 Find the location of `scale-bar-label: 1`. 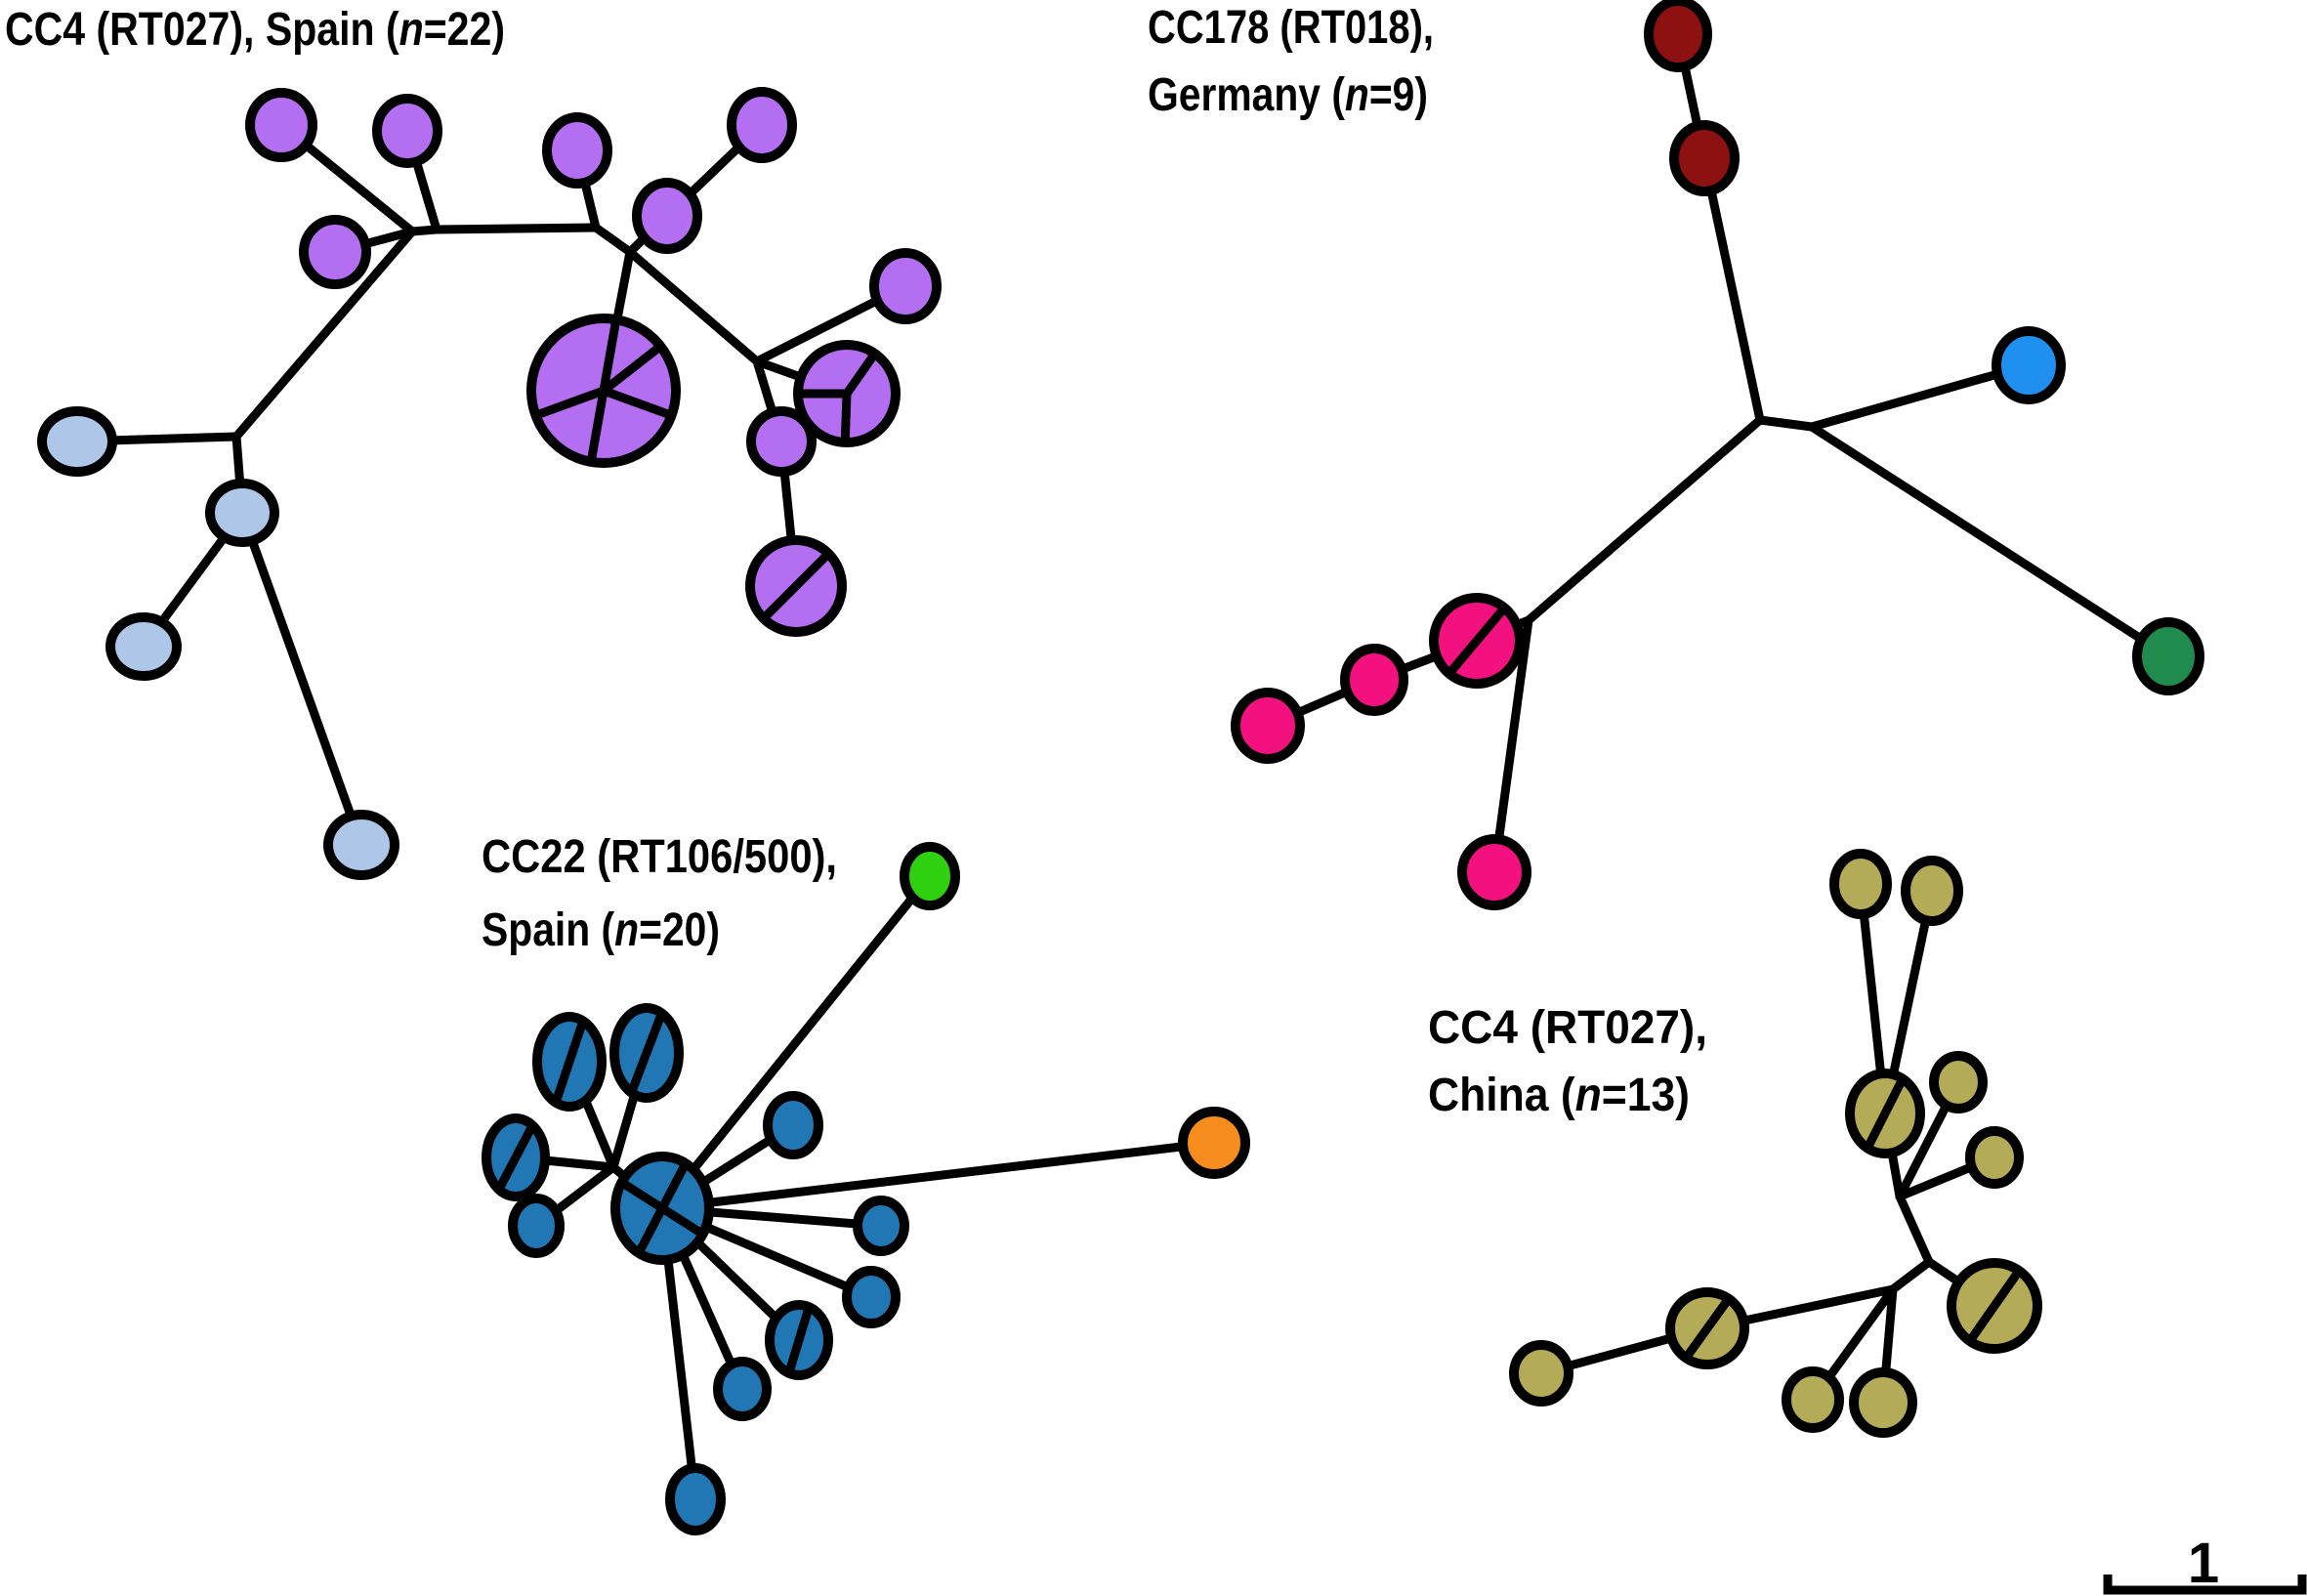

scale-bar-label: 1 is located at coordinates (2204, 1563).